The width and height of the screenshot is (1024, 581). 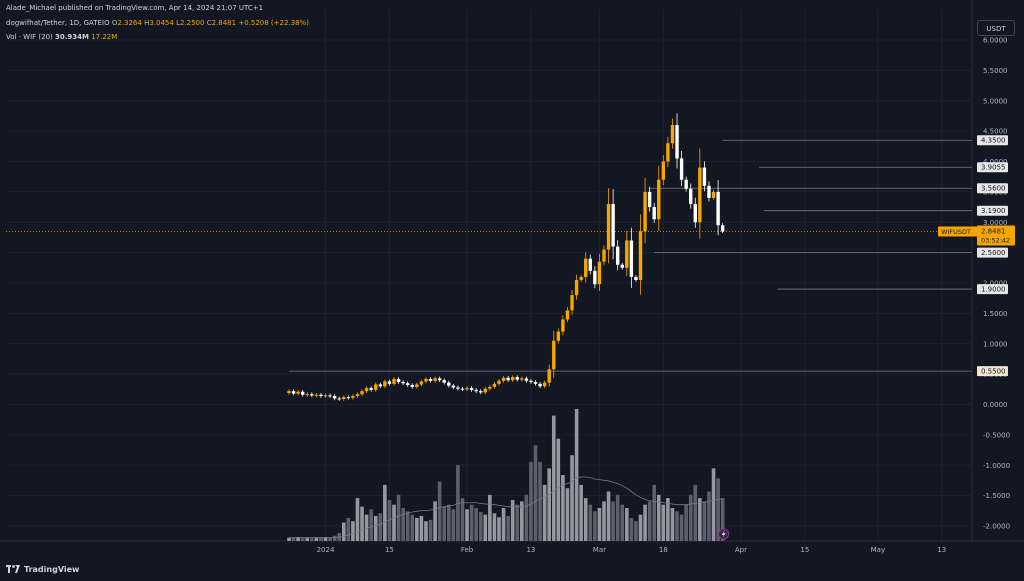 What do you see at coordinates (804, 550) in the screenshot?
I see `x-tick-label: 15` at bounding box center [804, 550].